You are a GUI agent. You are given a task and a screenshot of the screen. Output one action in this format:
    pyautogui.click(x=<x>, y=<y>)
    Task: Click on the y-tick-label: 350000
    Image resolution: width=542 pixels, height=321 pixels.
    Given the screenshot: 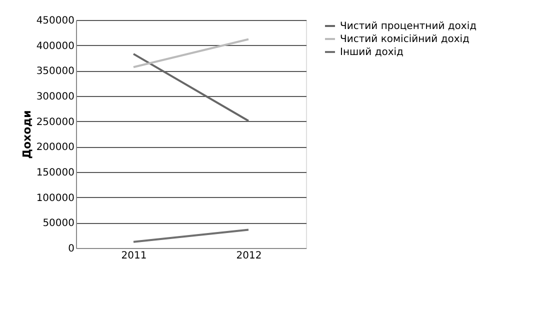 What is the action you would take?
    pyautogui.click(x=55, y=72)
    